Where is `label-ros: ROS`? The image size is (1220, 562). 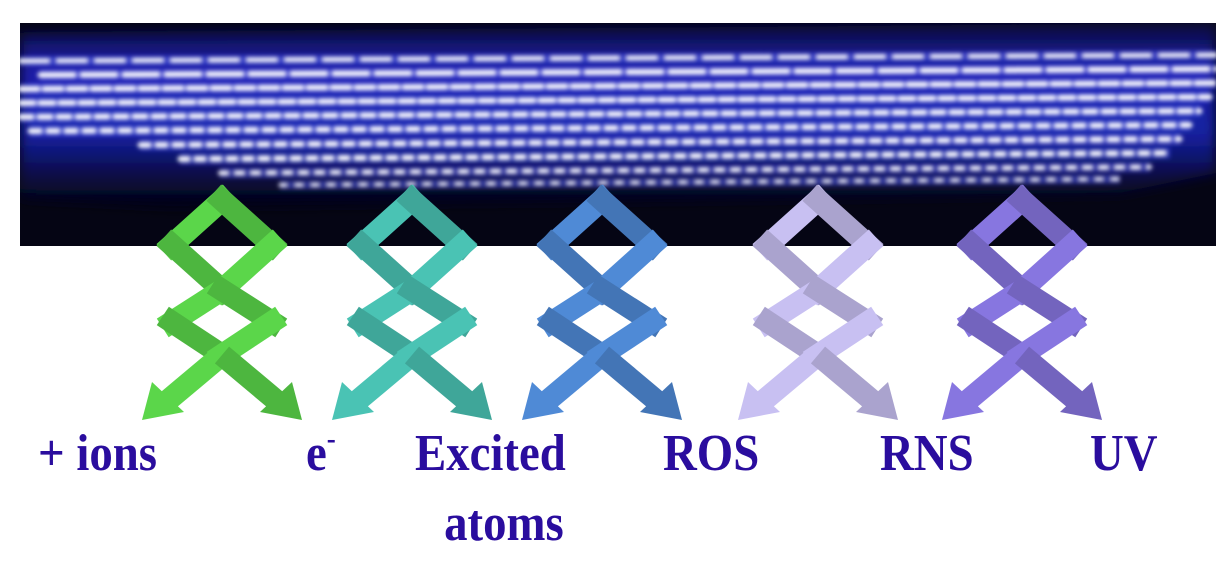 label-ros: ROS is located at coordinates (711, 454).